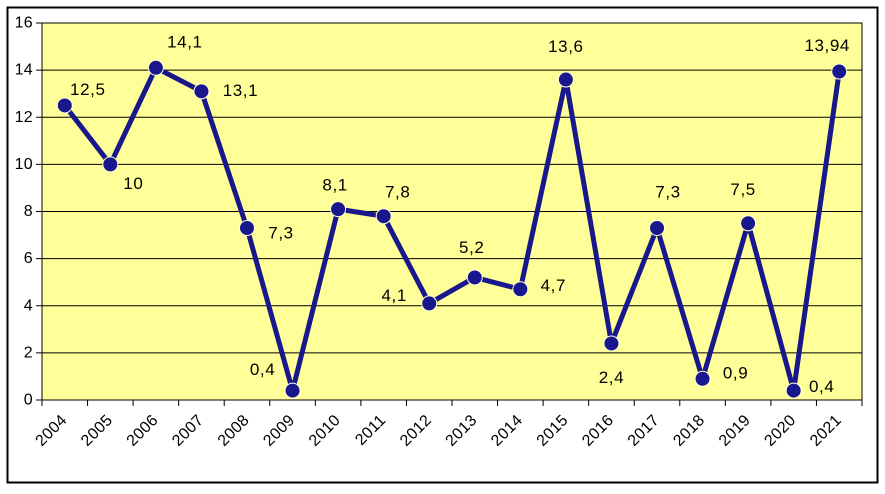  Describe the element at coordinates (88, 89) in the screenshot. I see `data-point-label: 12,5` at that location.